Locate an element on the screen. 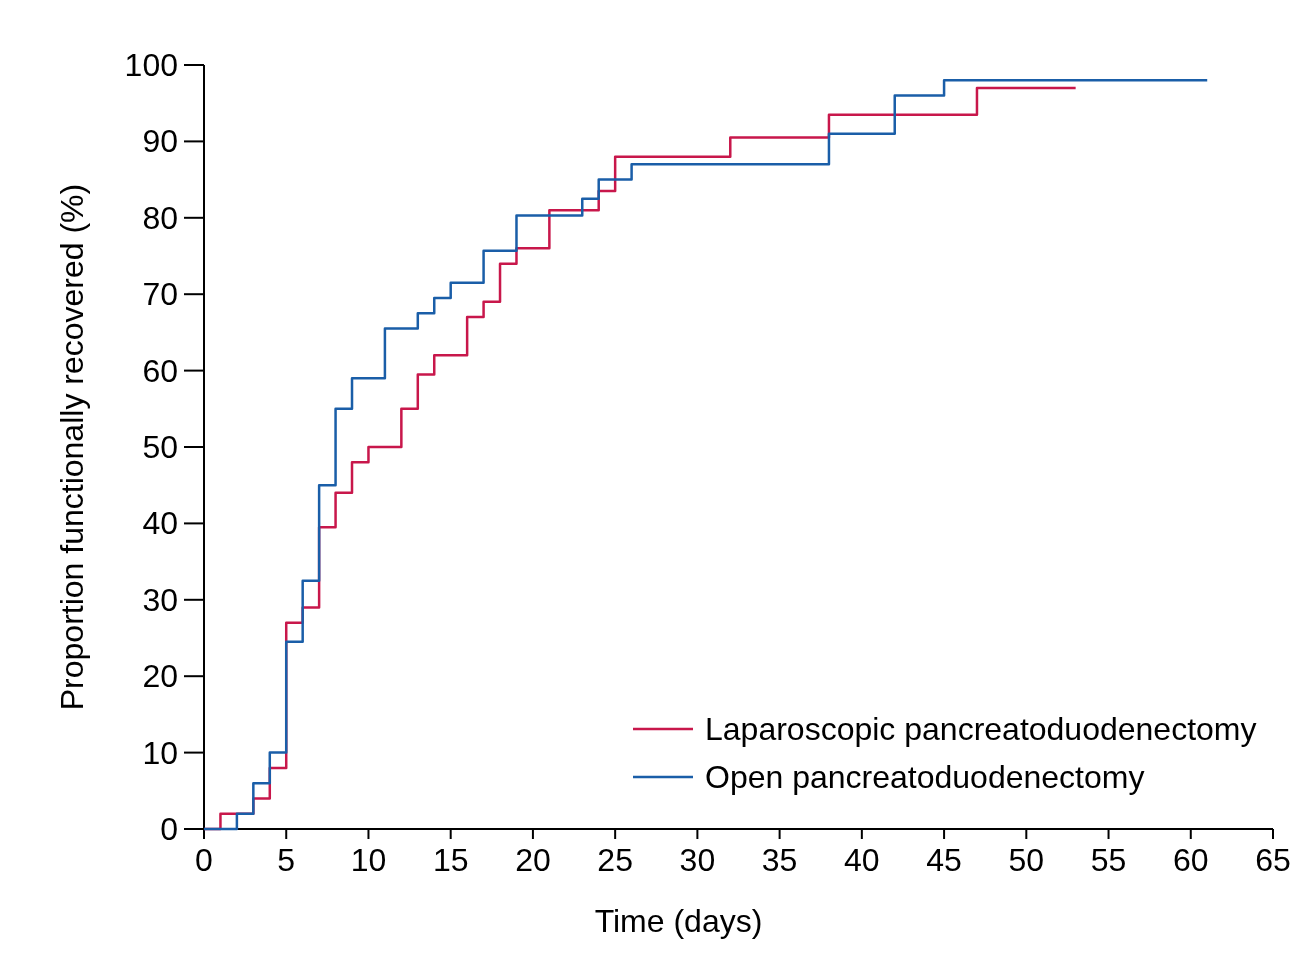  y-tick-label: 70 is located at coordinates (160, 294).